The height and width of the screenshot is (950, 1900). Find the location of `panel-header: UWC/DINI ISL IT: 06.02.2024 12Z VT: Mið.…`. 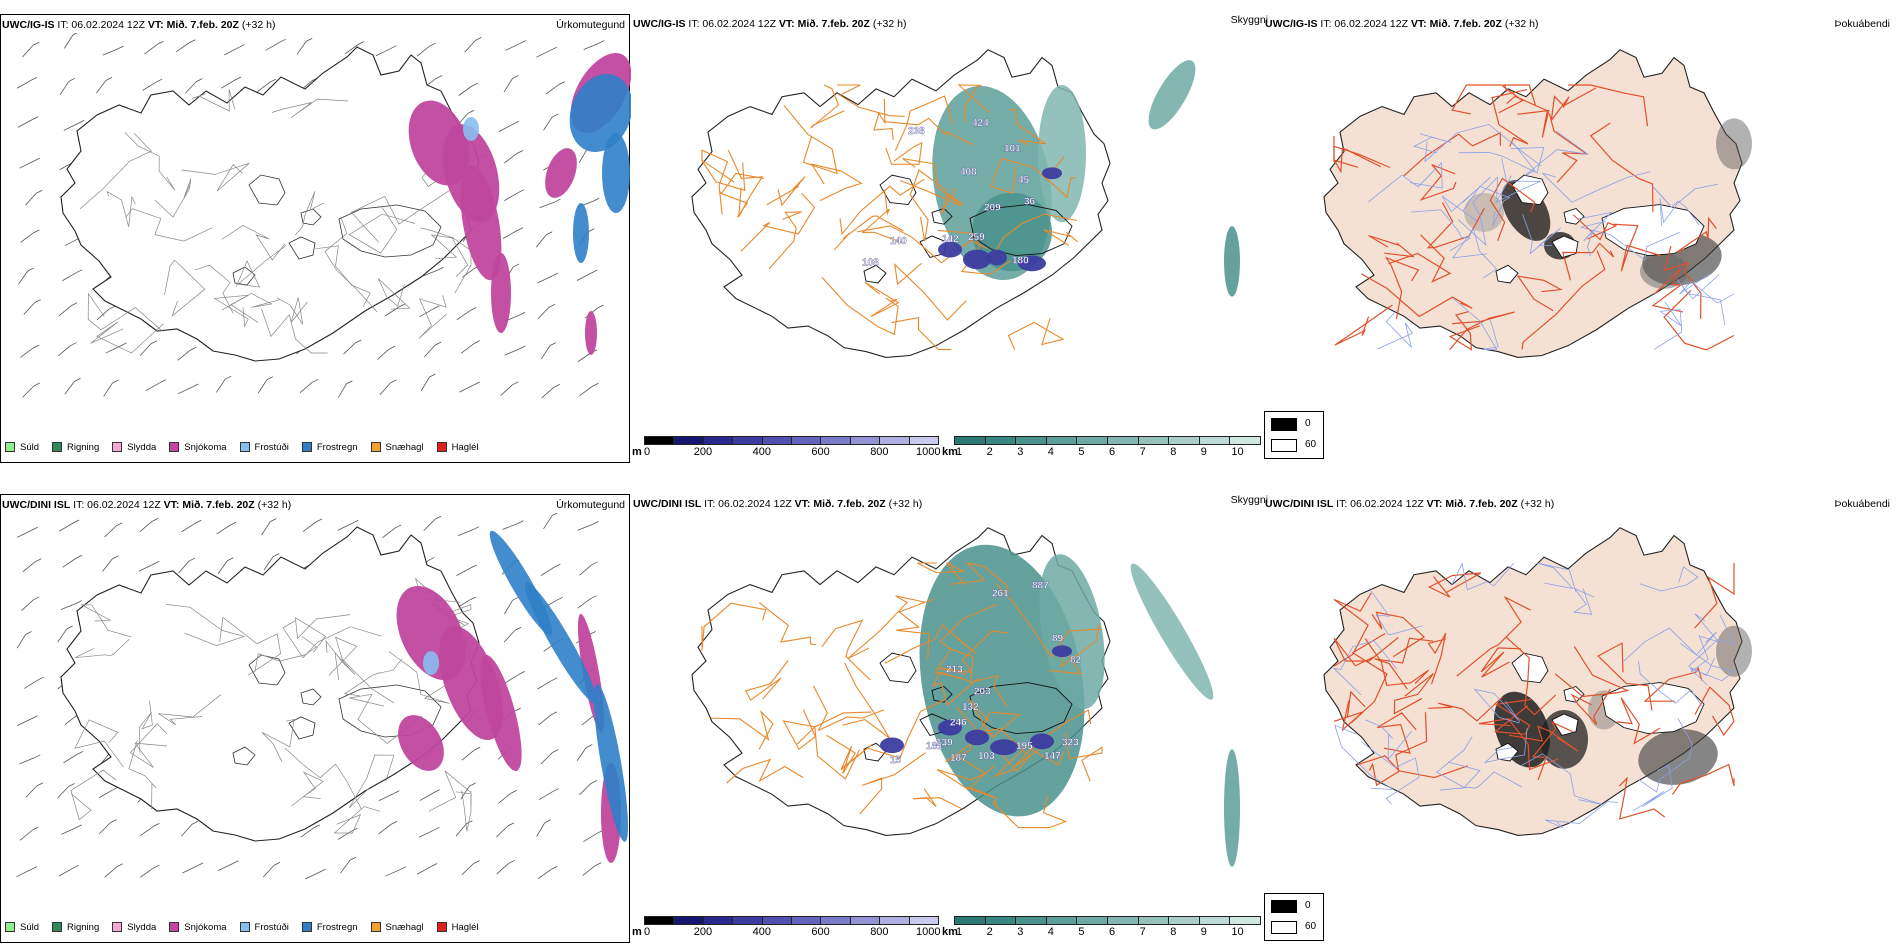

panel-header: UWC/DINI ISL IT: 06.02.2024 12Z VT: Mið.… is located at coordinates (313, 506).